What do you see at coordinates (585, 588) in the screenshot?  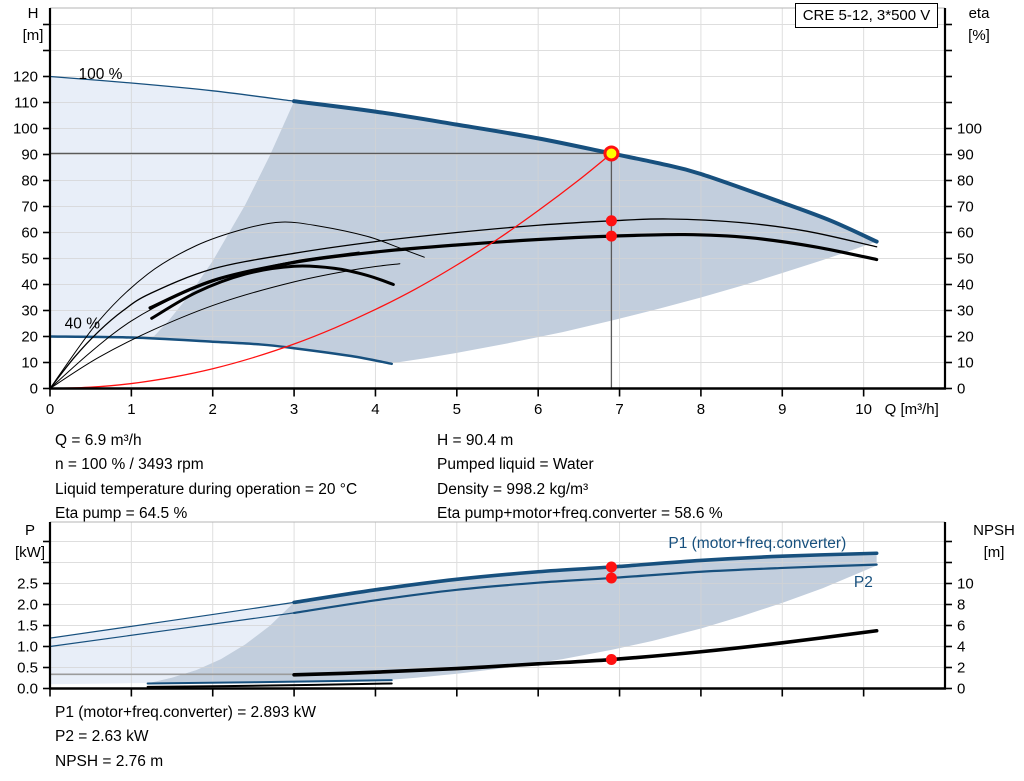 I see `p2-curve-curve` at bounding box center [585, 588].